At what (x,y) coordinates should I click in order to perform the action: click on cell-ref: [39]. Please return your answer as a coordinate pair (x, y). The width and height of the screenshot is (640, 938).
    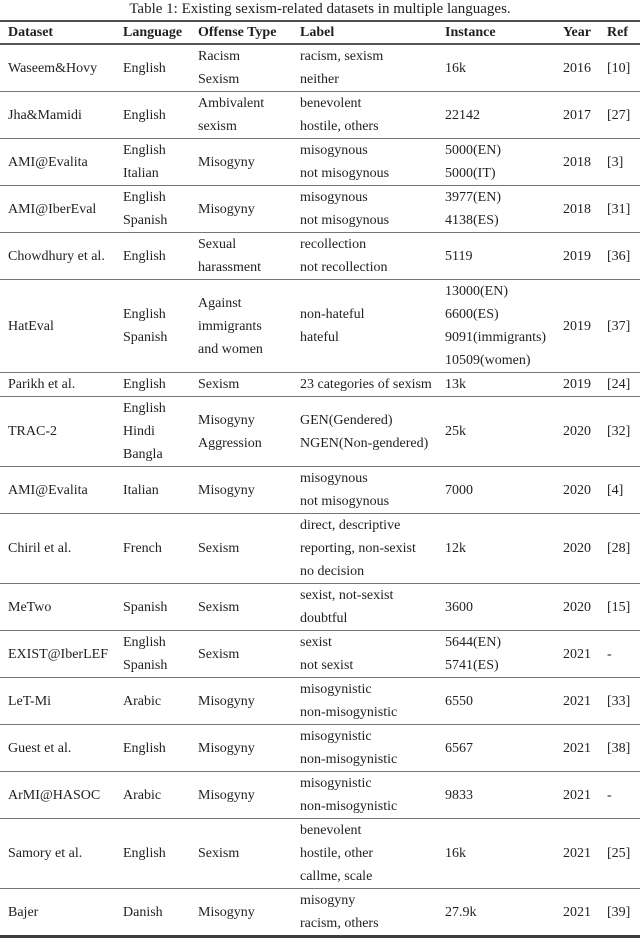
    Looking at the image, I should click on (623, 913).